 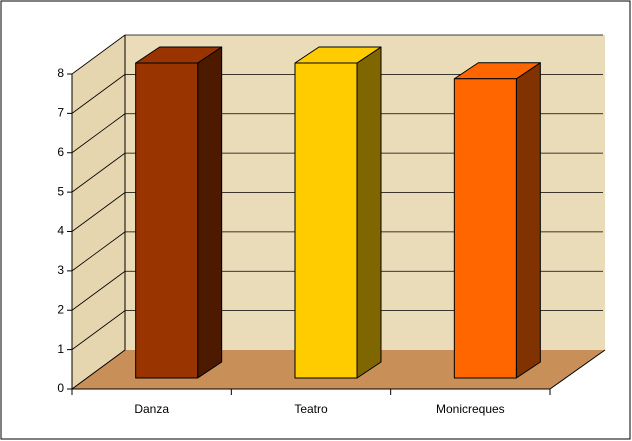 What do you see at coordinates (60, 309) in the screenshot?
I see `y-tick-label: 2` at bounding box center [60, 309].